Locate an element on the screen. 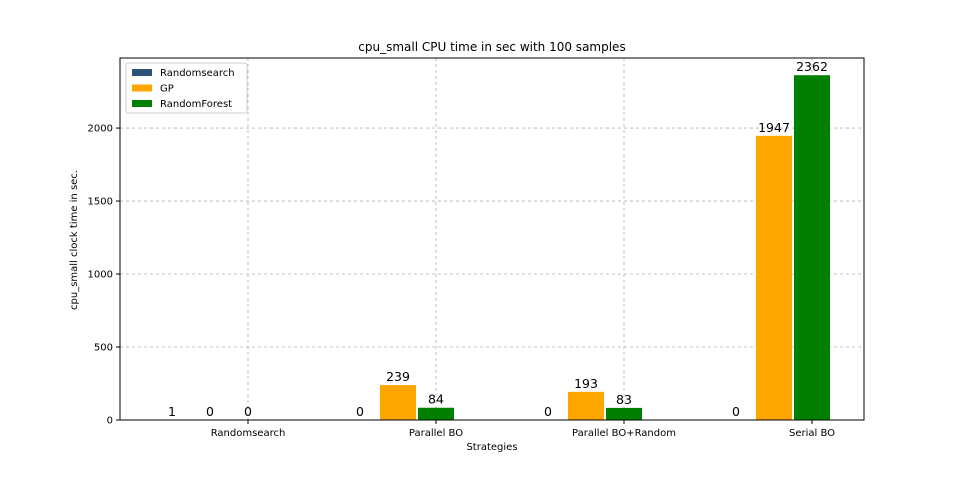  y-axis-label: cpu_small clock time in sec. is located at coordinates (74, 240).